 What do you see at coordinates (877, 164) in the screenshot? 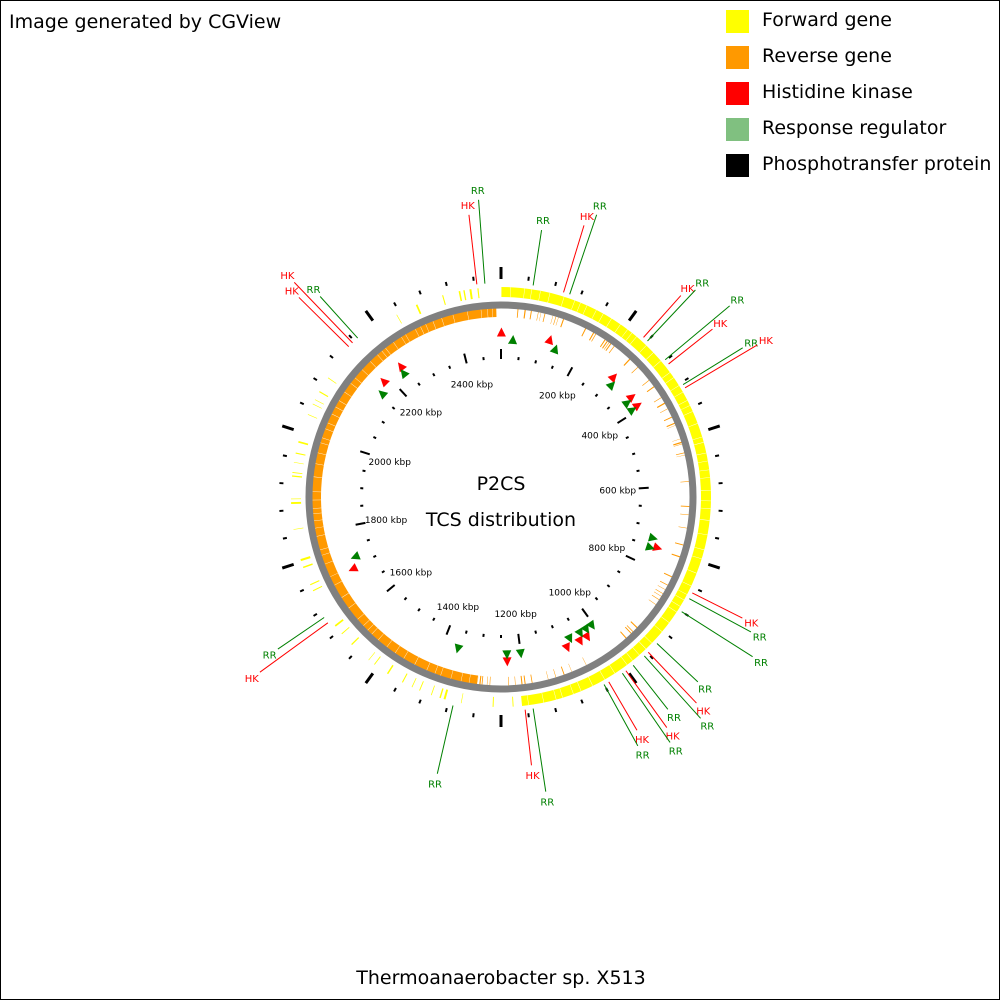
I see `legend-label-phosphotransfer-protein: Phosphotransfer protein` at bounding box center [877, 164].